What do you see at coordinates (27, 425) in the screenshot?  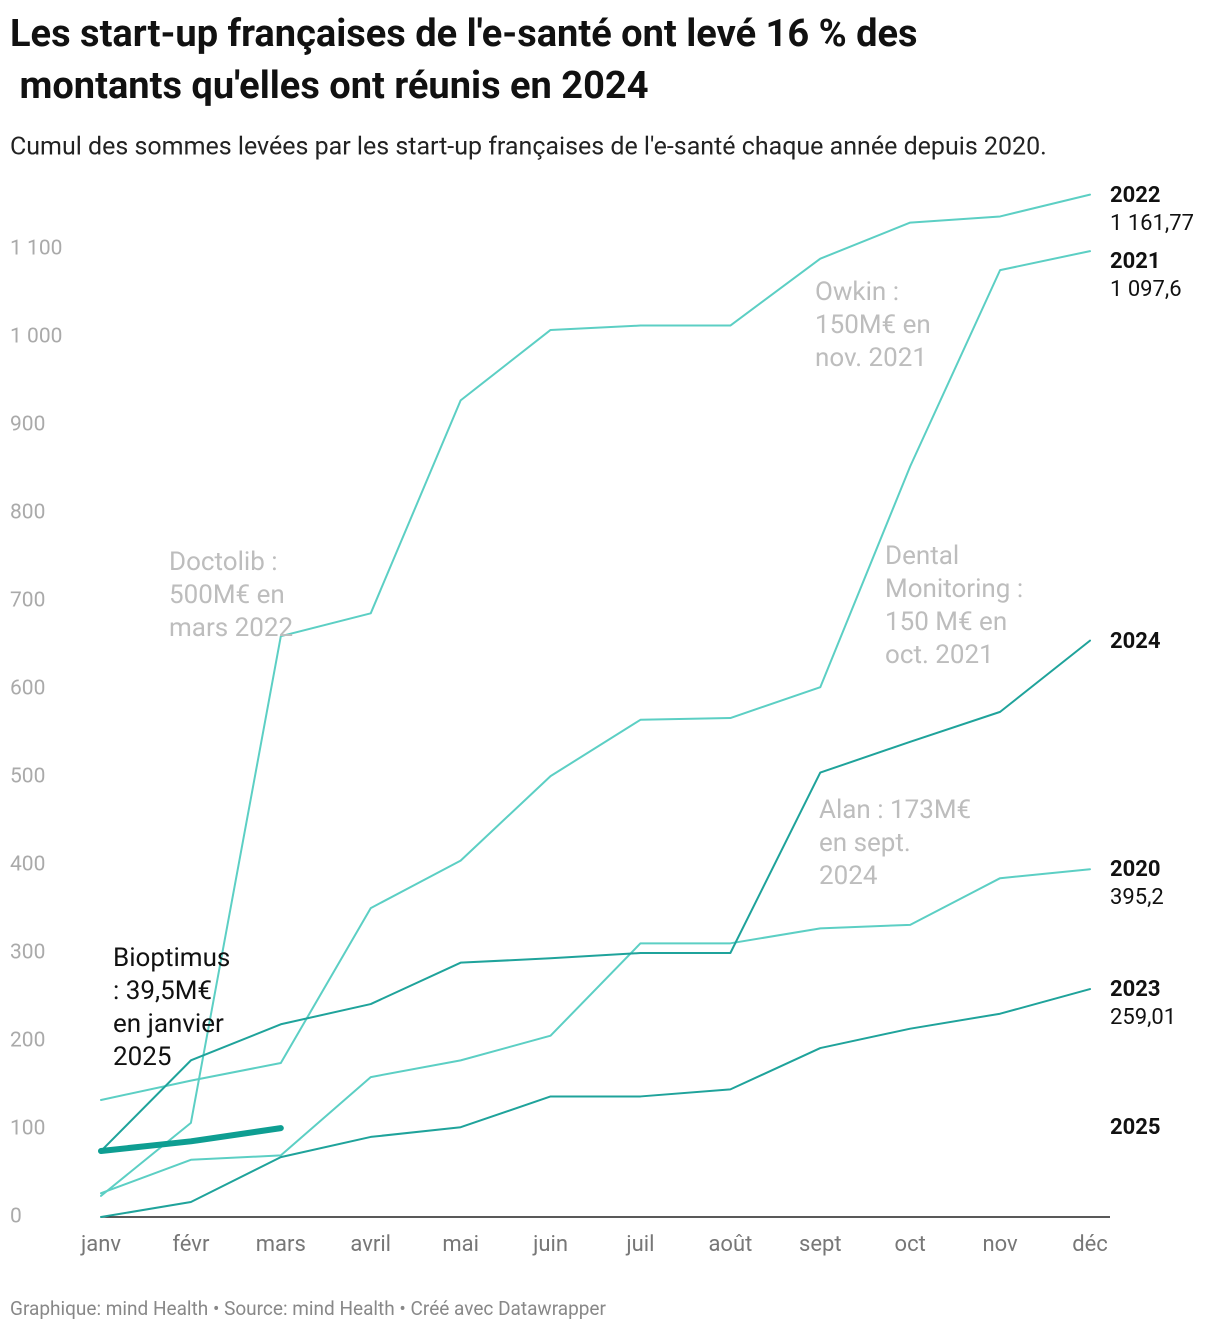 I see `y-tick-label: 900` at bounding box center [27, 425].